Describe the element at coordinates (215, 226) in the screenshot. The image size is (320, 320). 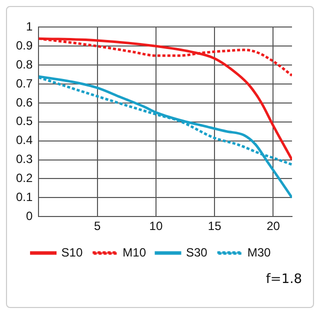
I see `x-tick-label: 15` at that location.